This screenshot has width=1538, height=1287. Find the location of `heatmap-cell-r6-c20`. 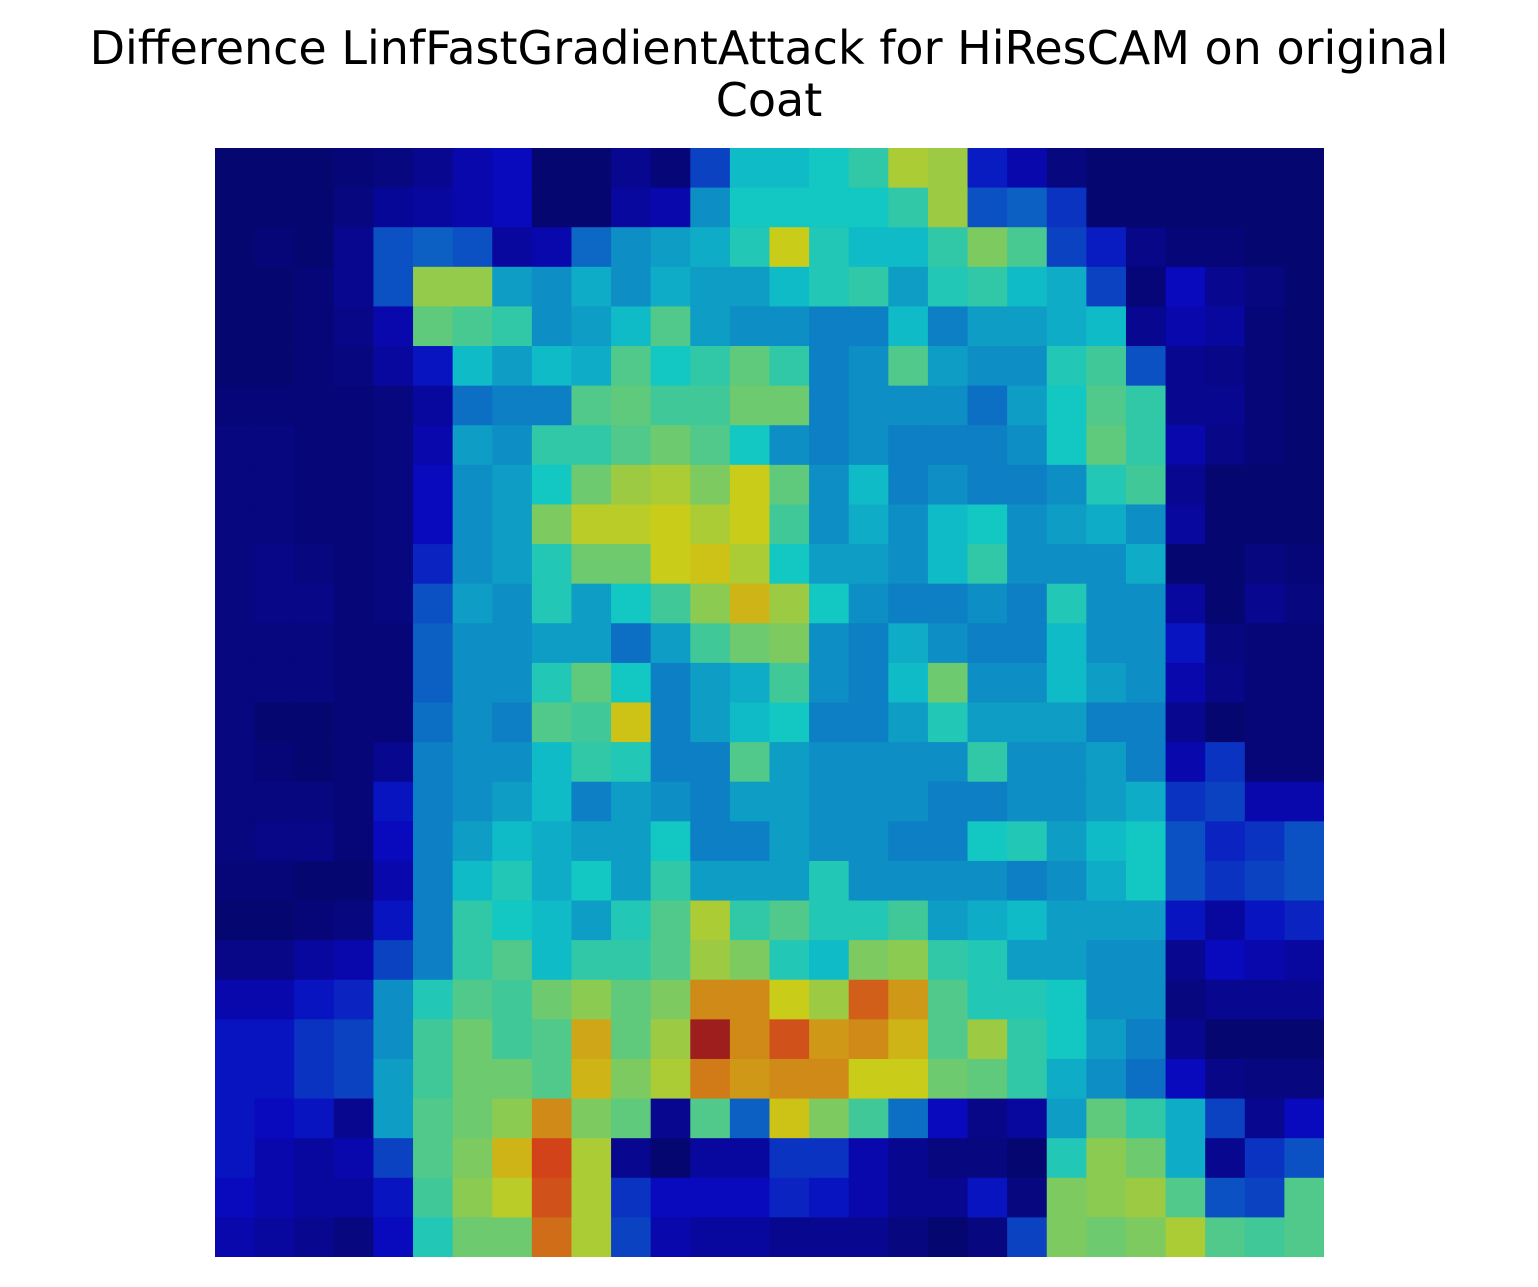

heatmap-cell-r6-c20 is located at coordinates (1027, 405).